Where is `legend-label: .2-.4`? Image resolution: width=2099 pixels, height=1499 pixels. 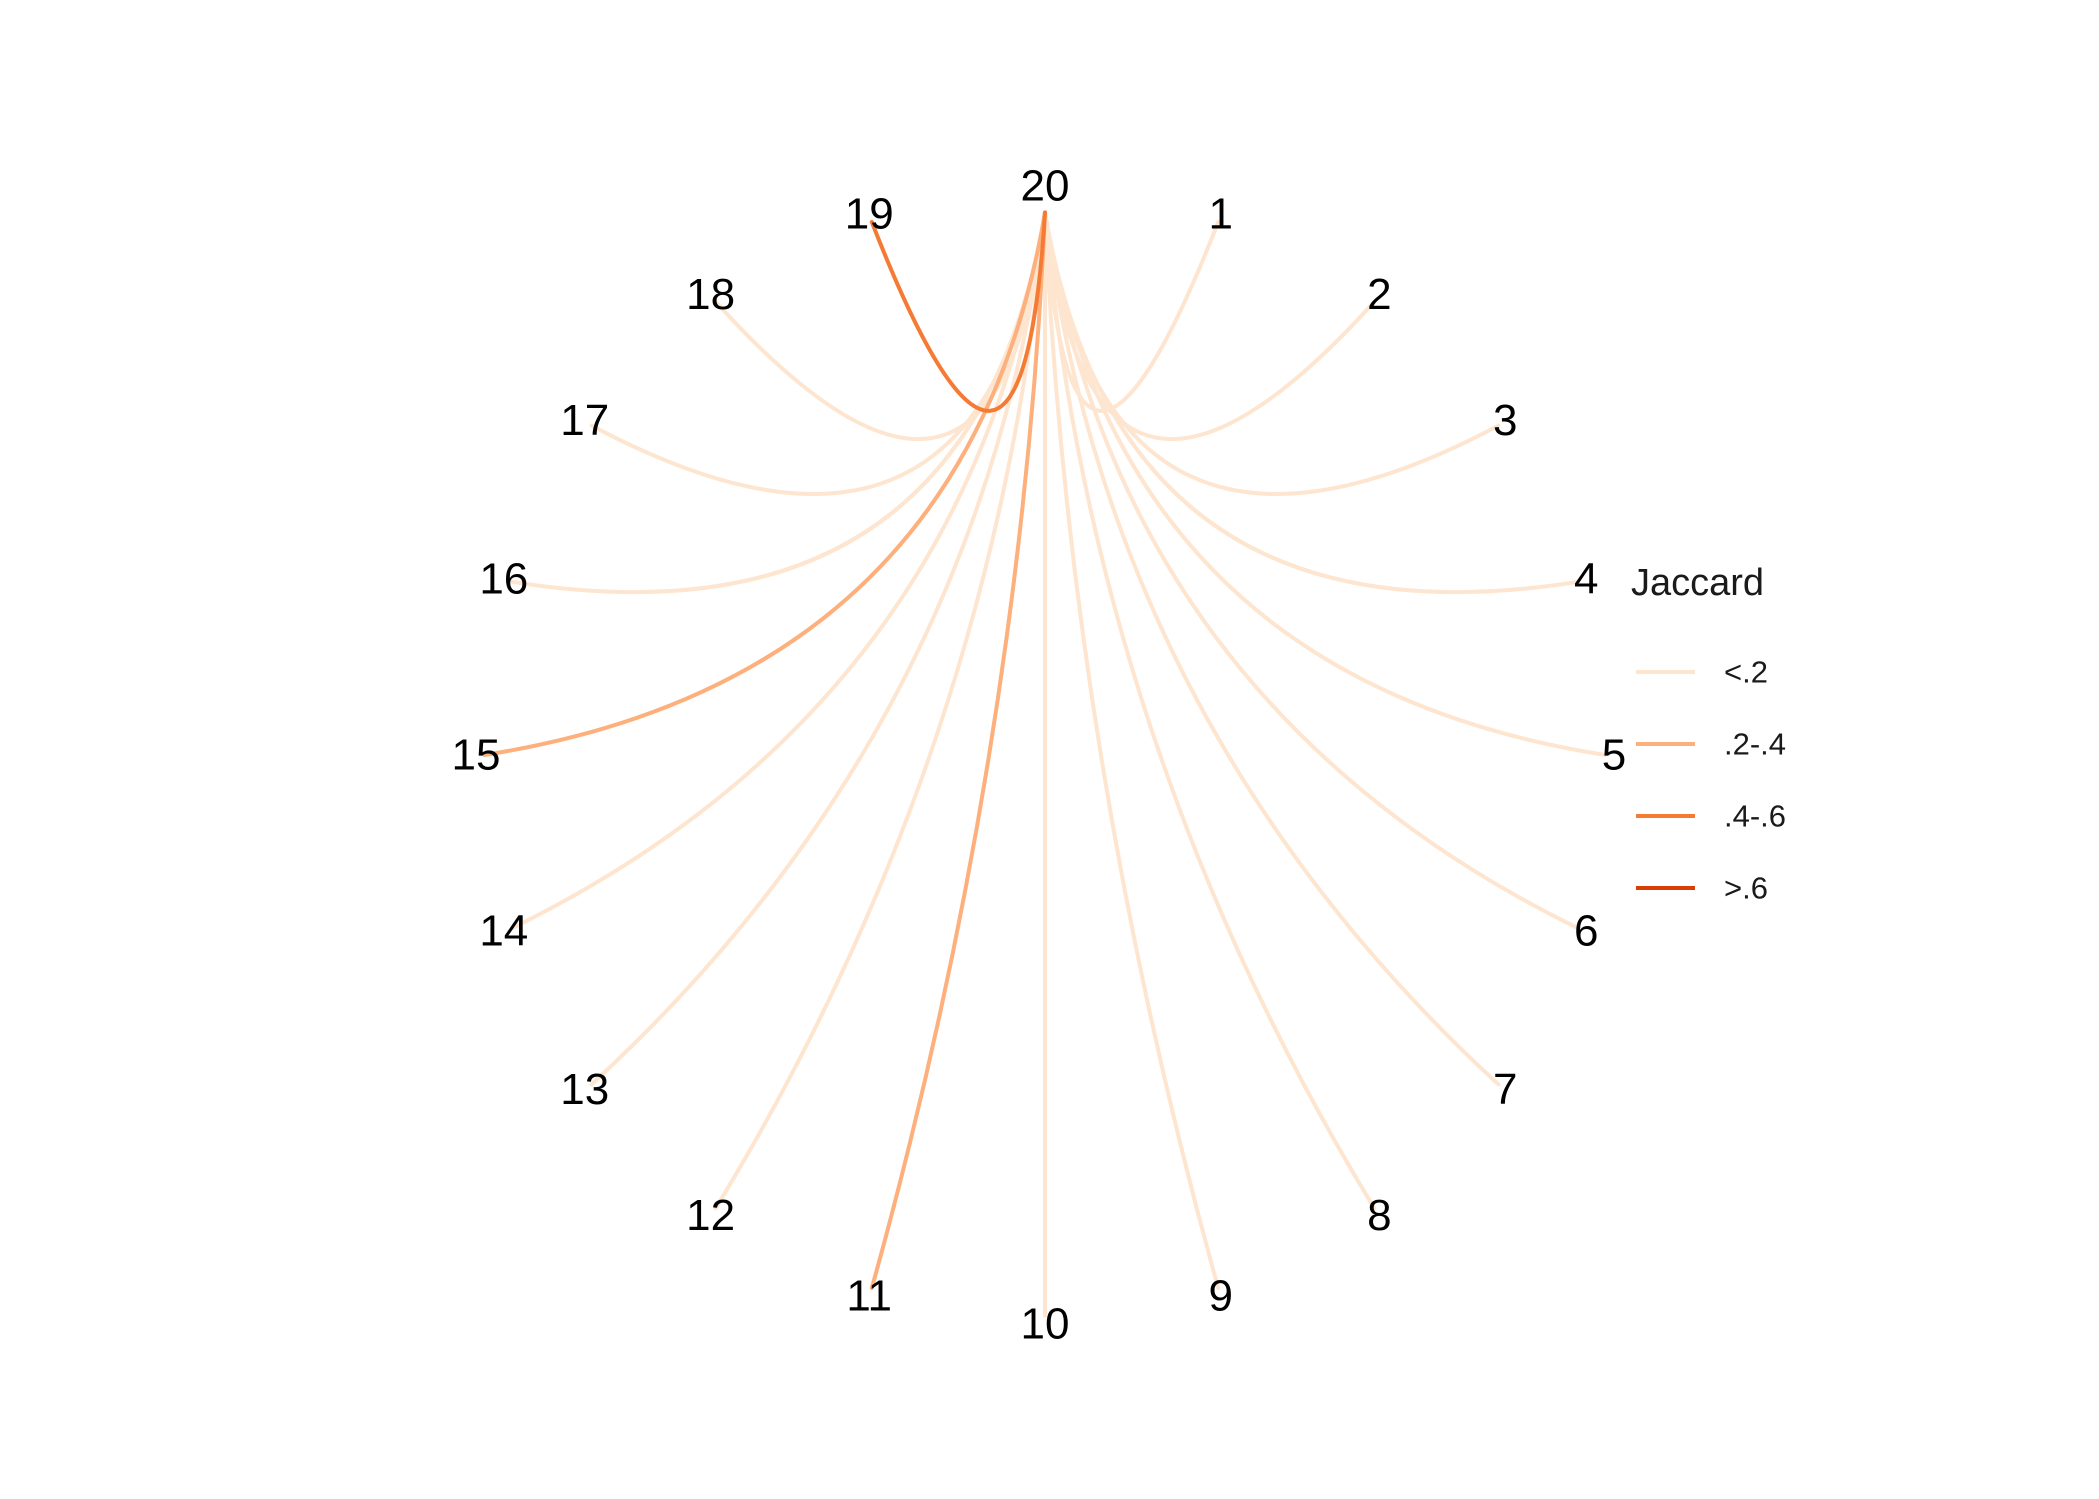 legend-label: .2-.4 is located at coordinates (1755, 744).